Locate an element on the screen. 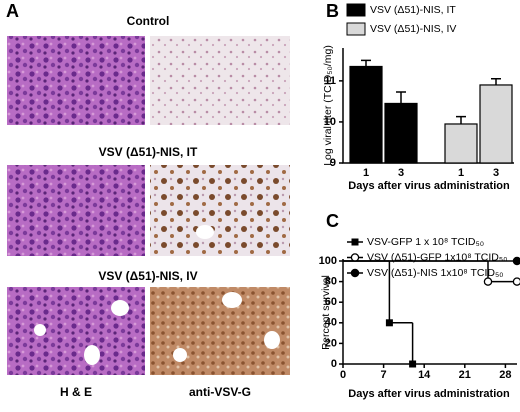 The height and width of the screenshot is (412, 520). y-tick-label: 10 is located at coordinates (330, 122).